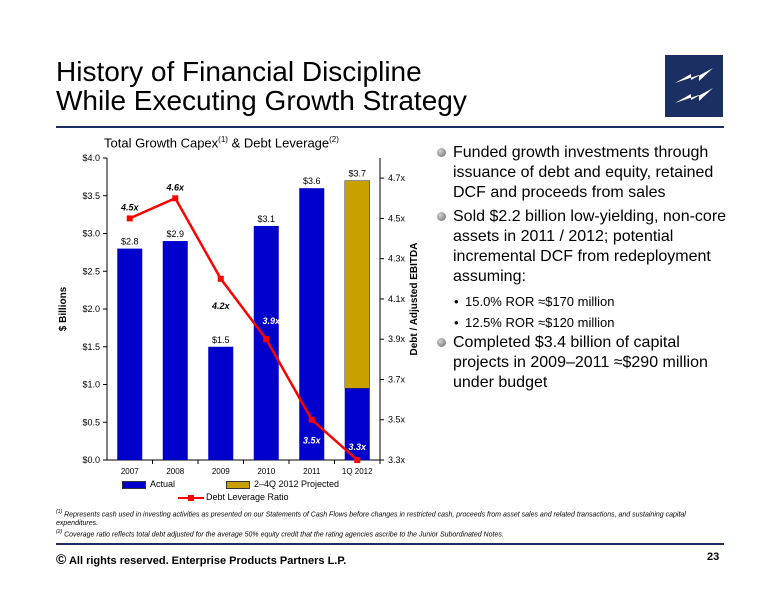 The image size is (776, 600). Describe the element at coordinates (239, 71) in the screenshot. I see `page-title-line-1: History of Financial Discipline` at that location.